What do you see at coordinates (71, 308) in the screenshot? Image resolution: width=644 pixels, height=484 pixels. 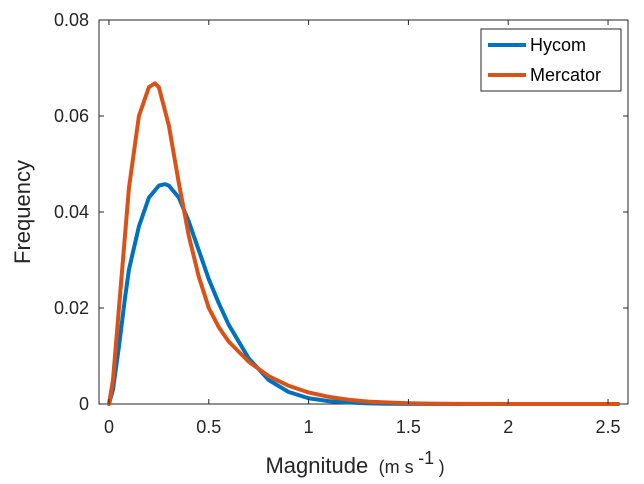 I see `y-tick-label: 0.02` at bounding box center [71, 308].